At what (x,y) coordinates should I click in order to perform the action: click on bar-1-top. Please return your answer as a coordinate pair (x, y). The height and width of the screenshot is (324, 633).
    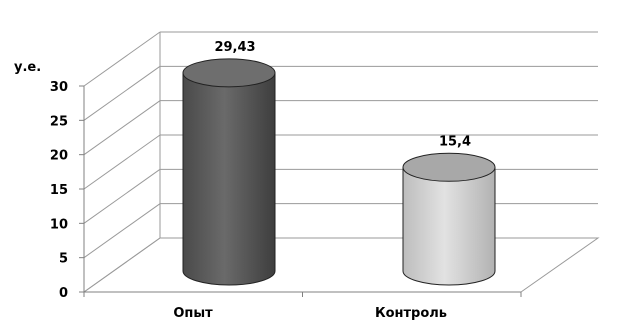
    Looking at the image, I should click on (229, 73).